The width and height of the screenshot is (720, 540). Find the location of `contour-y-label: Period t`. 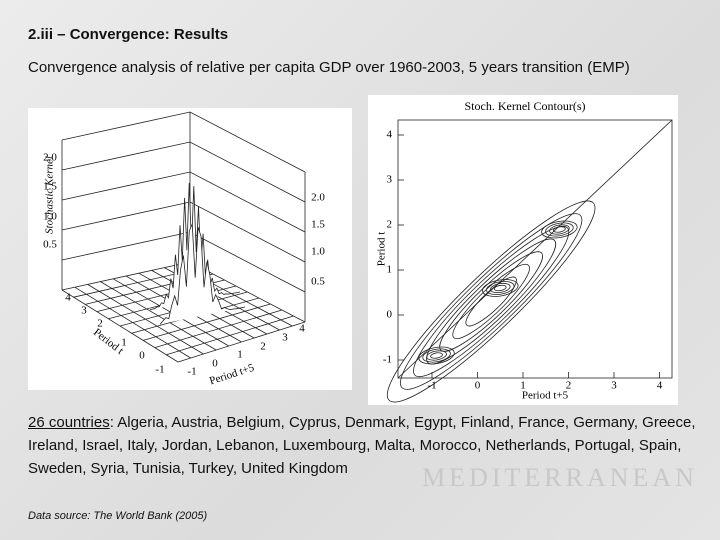

contour-y-label: Period t is located at coordinates (382, 249).